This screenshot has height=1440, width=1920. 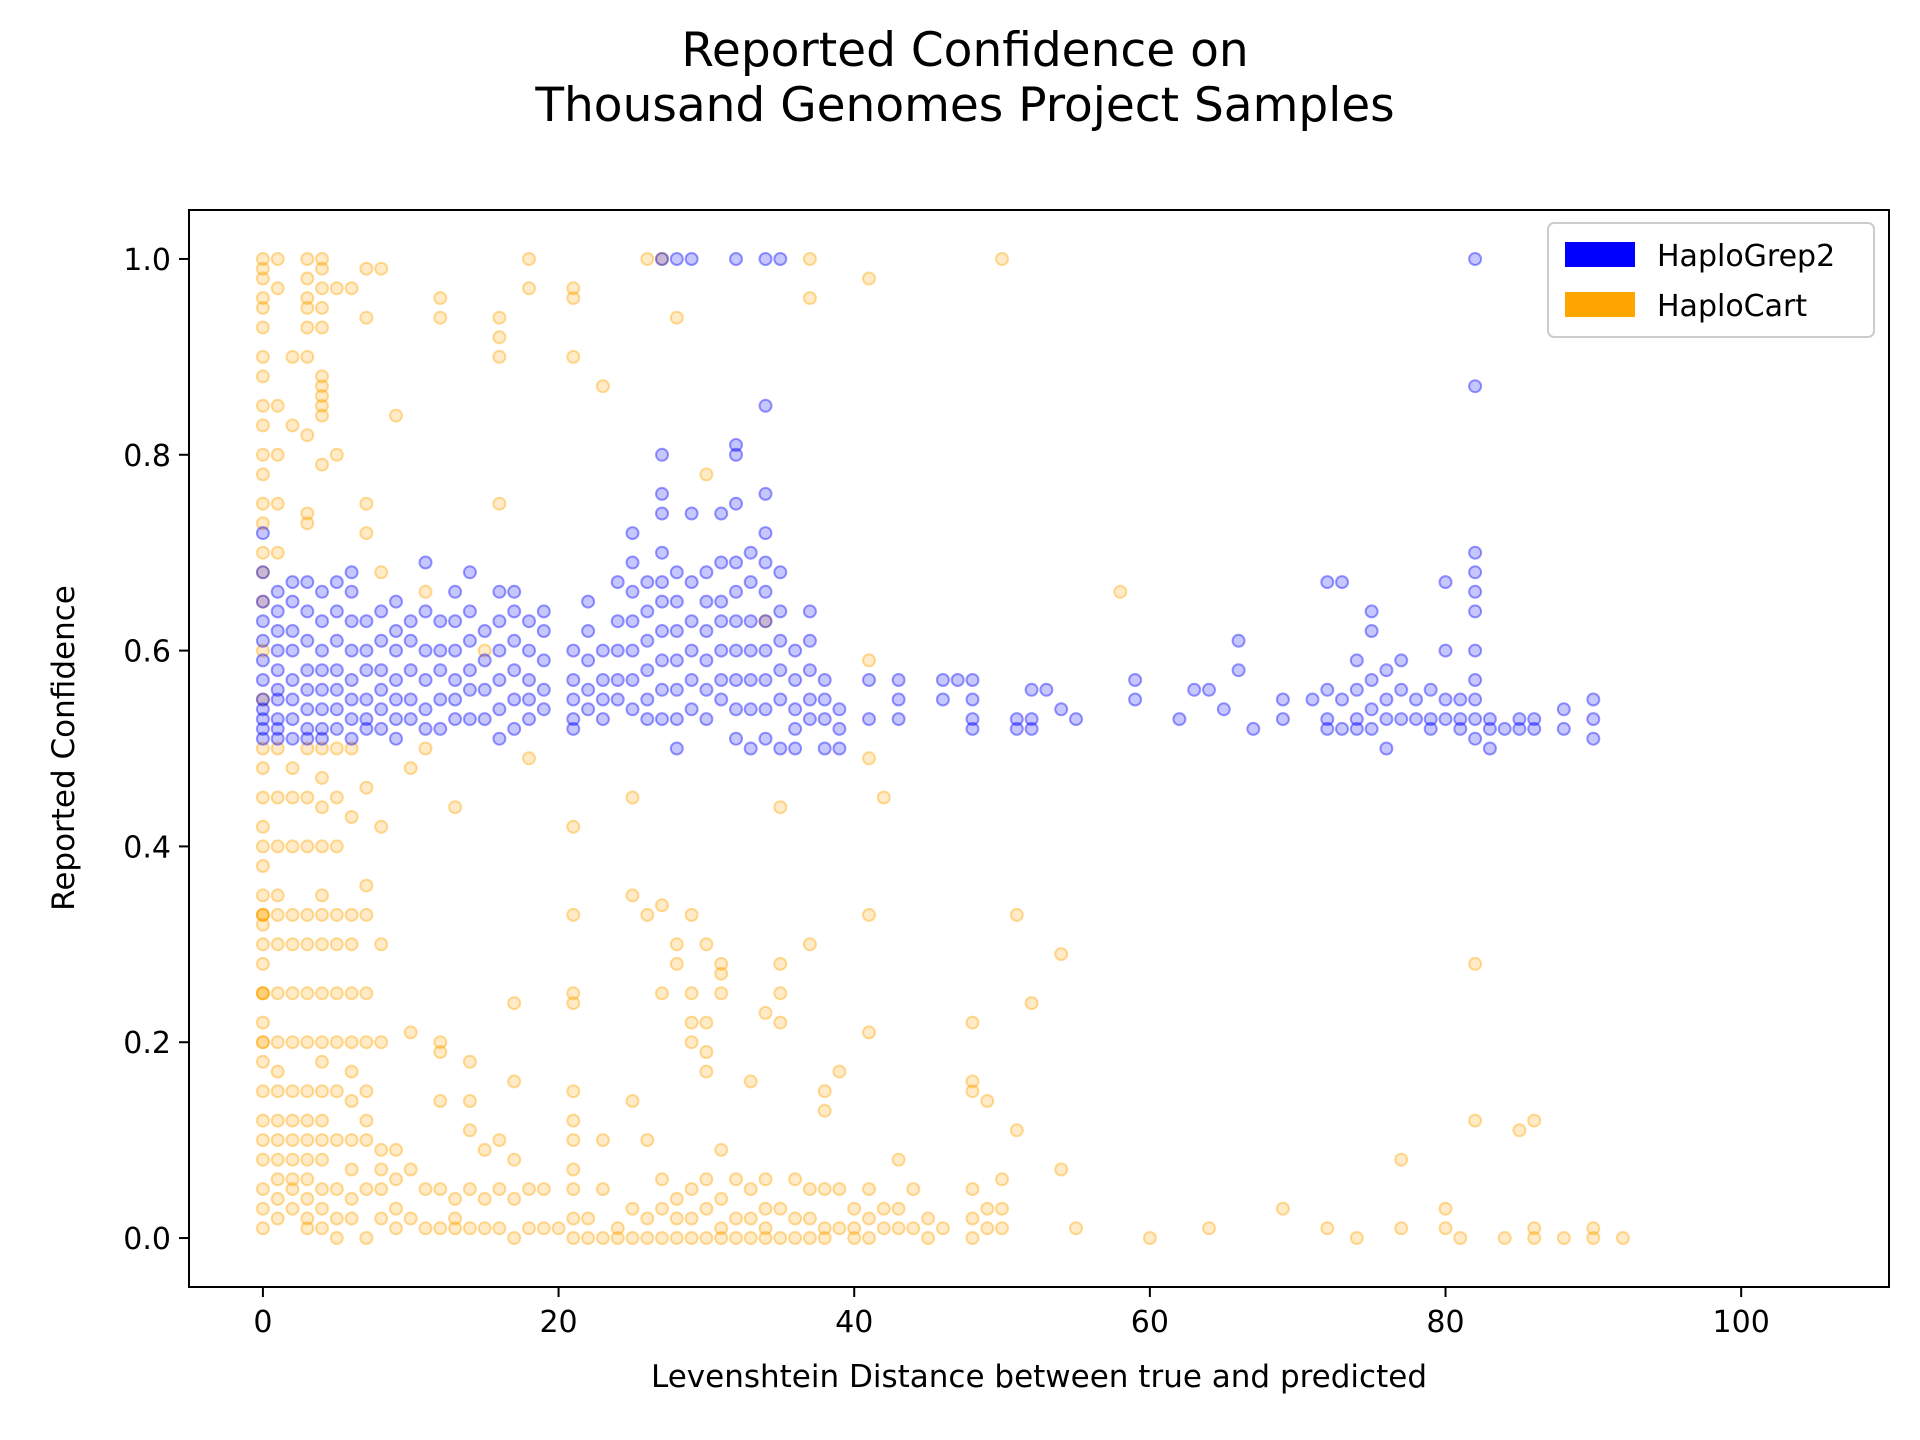 What do you see at coordinates (147, 652) in the screenshot?
I see `y-tick-label: 0.6` at bounding box center [147, 652].